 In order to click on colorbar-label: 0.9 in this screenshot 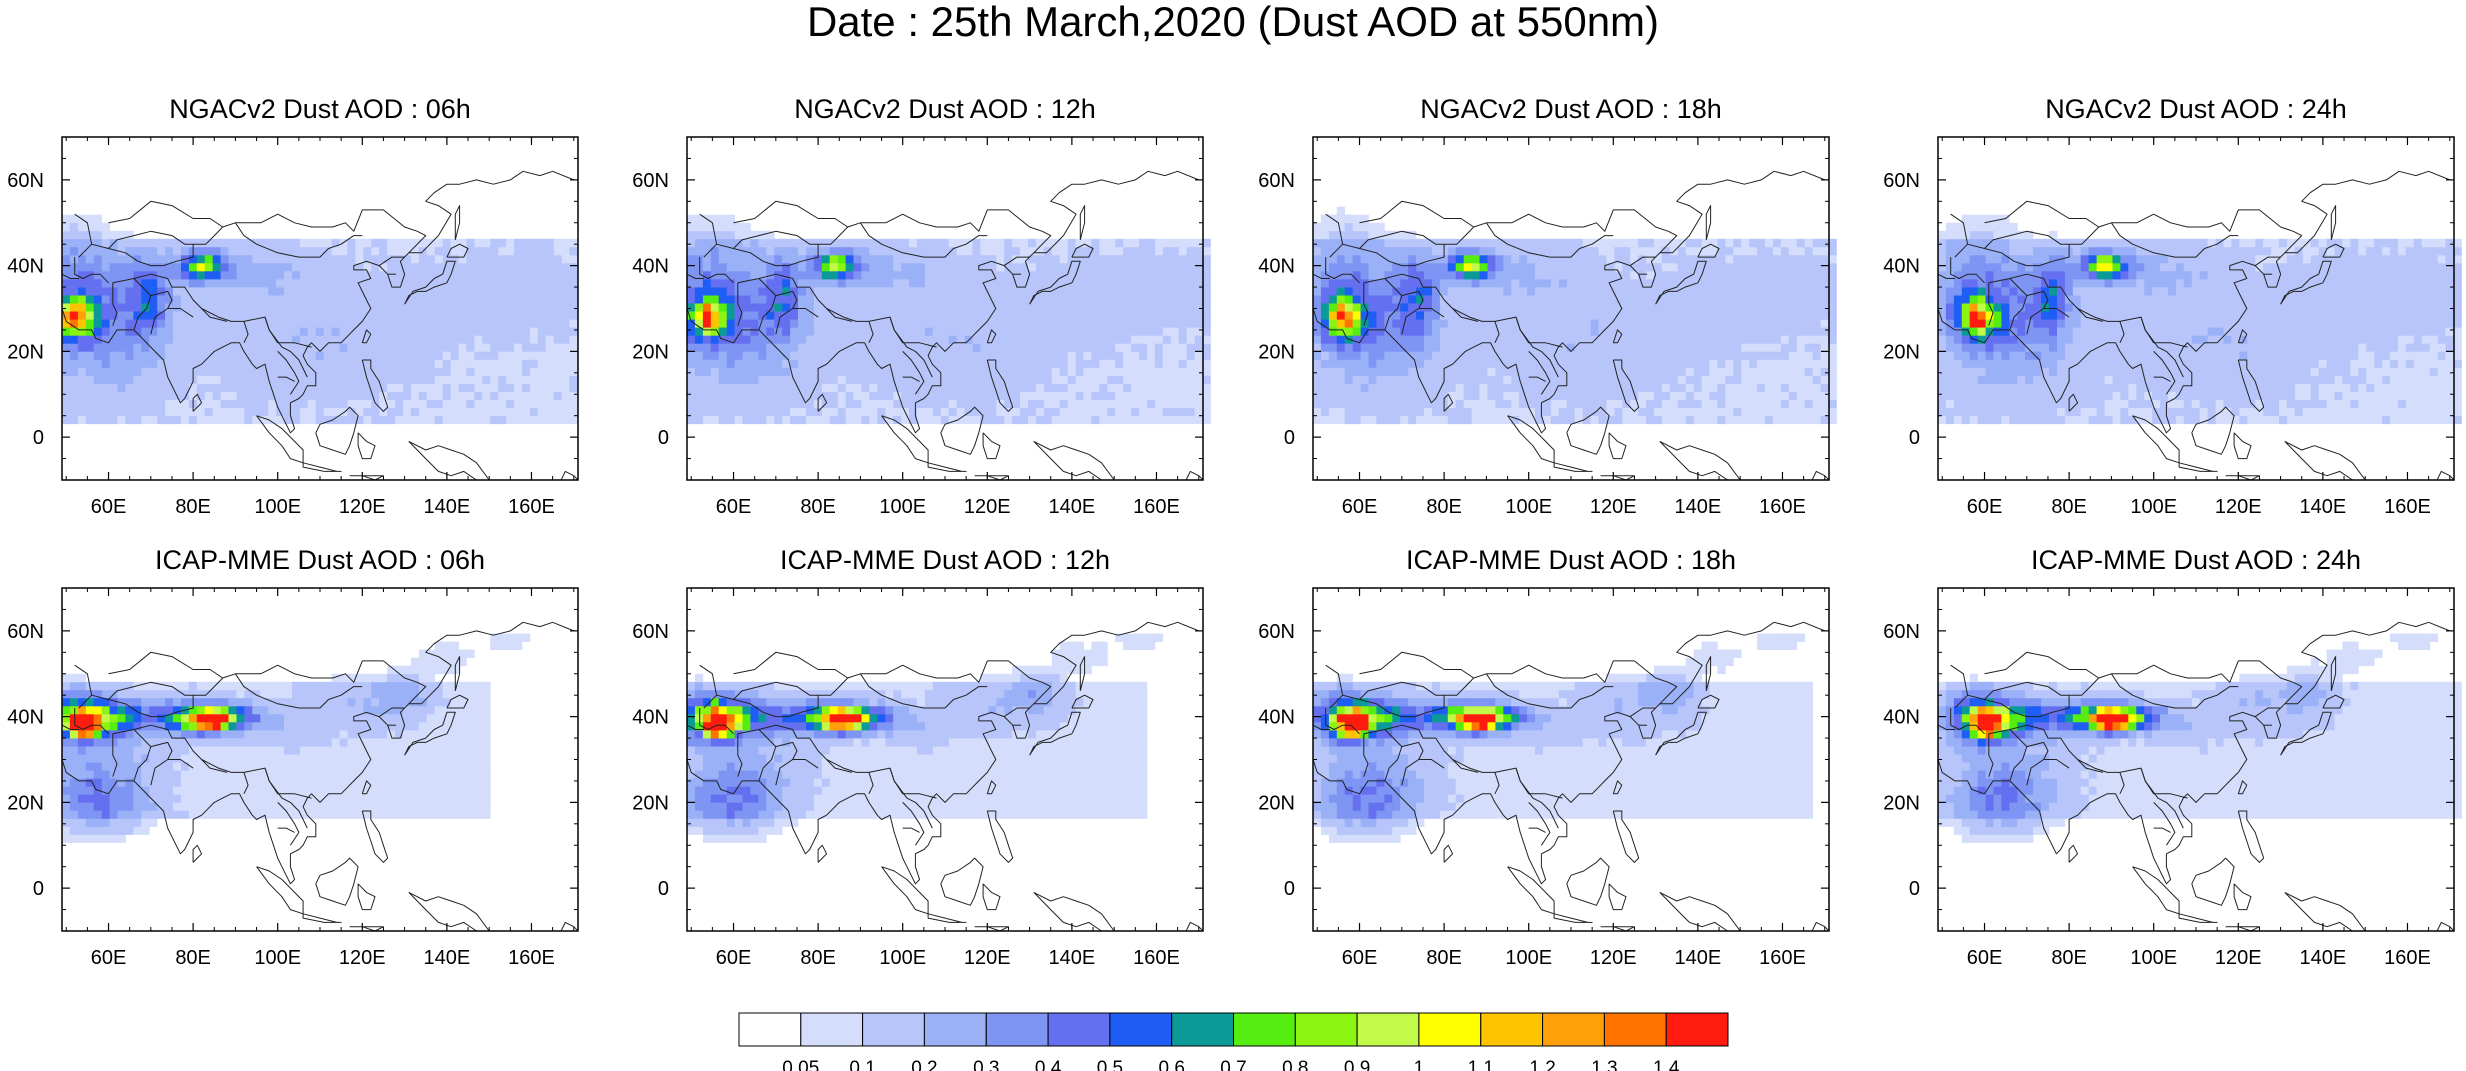, I will do `click(1357, 1064)`.